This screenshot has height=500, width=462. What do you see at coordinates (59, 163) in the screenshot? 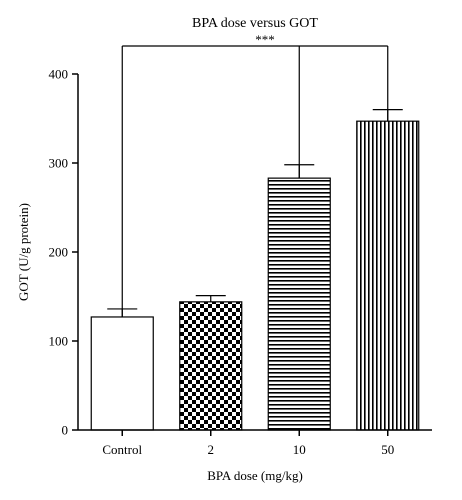
I see `y-tick-label: 300` at bounding box center [59, 163].